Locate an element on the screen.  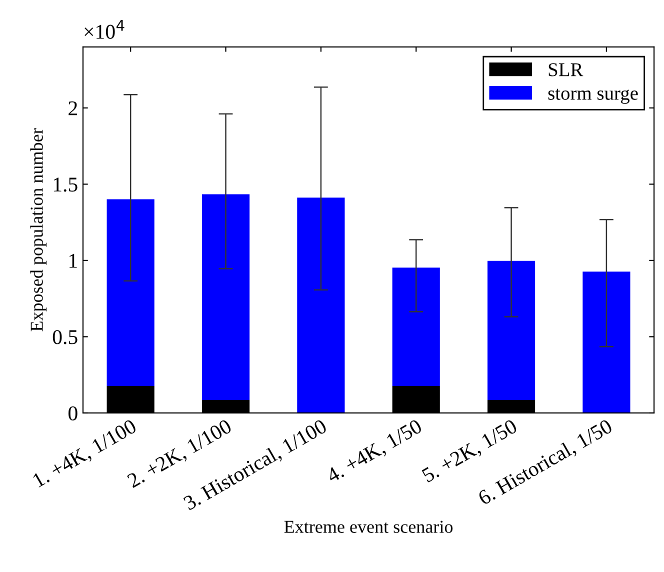
y-tick-label: 2 is located at coordinates (72, 108).